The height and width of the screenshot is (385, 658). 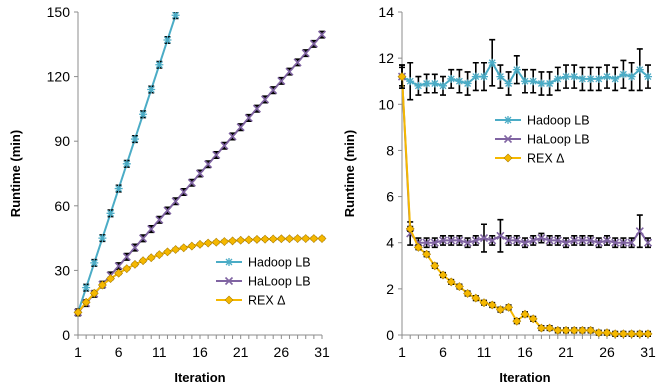 What do you see at coordinates (59, 12) in the screenshot?
I see `y-tick-label: 150` at bounding box center [59, 12].